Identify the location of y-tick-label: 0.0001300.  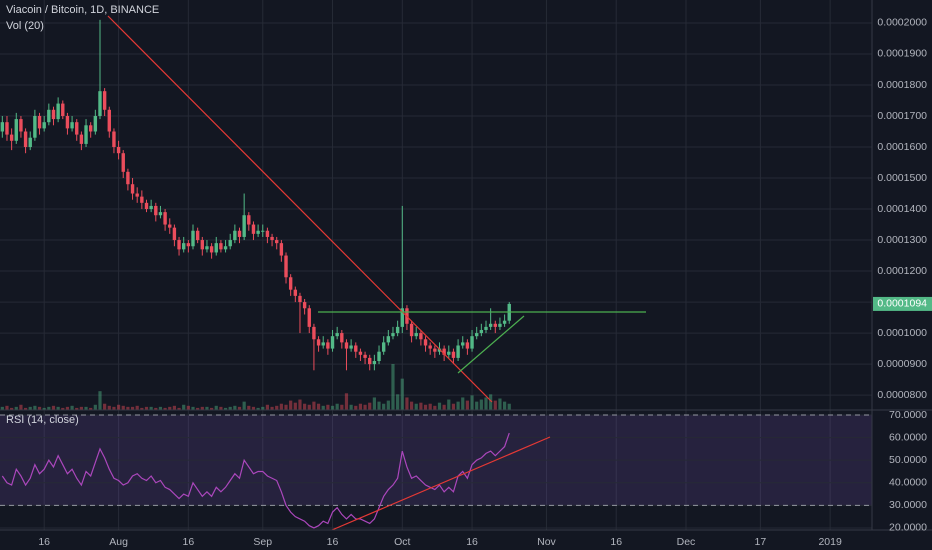
(902, 240).